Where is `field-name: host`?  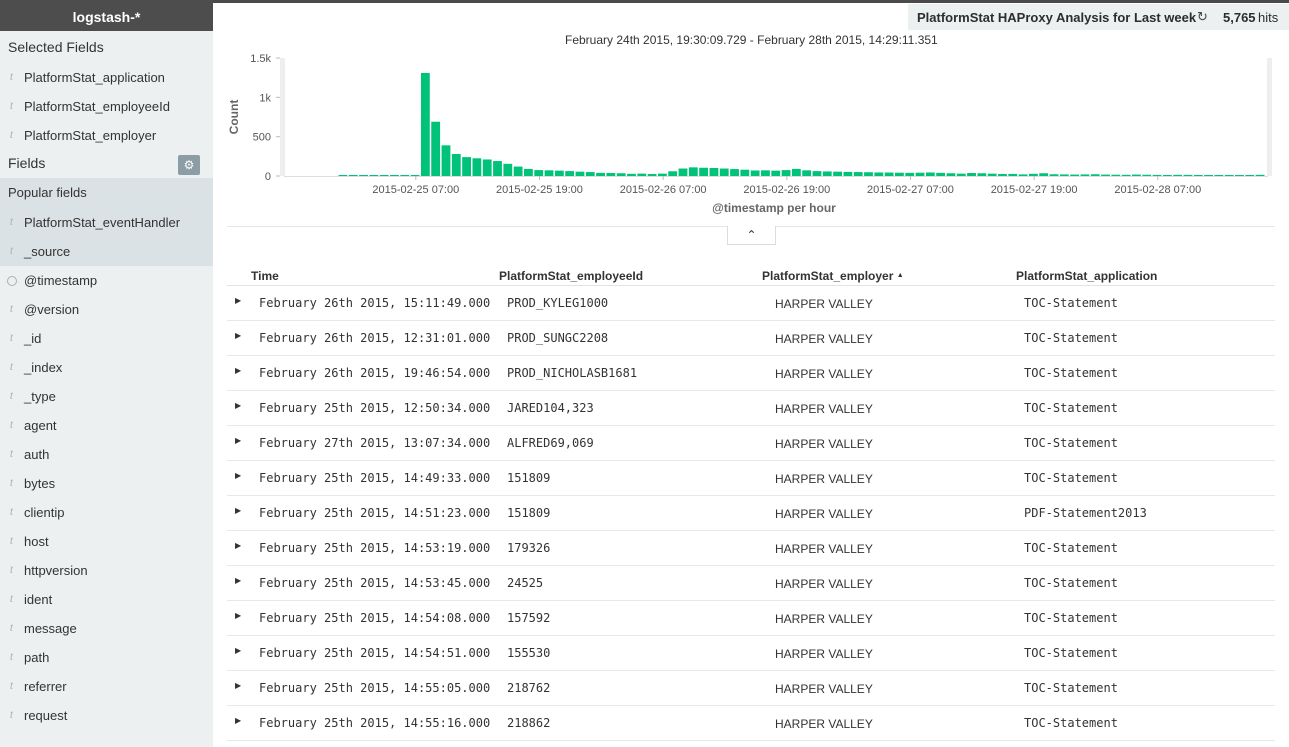 field-name: host is located at coordinates (36, 541).